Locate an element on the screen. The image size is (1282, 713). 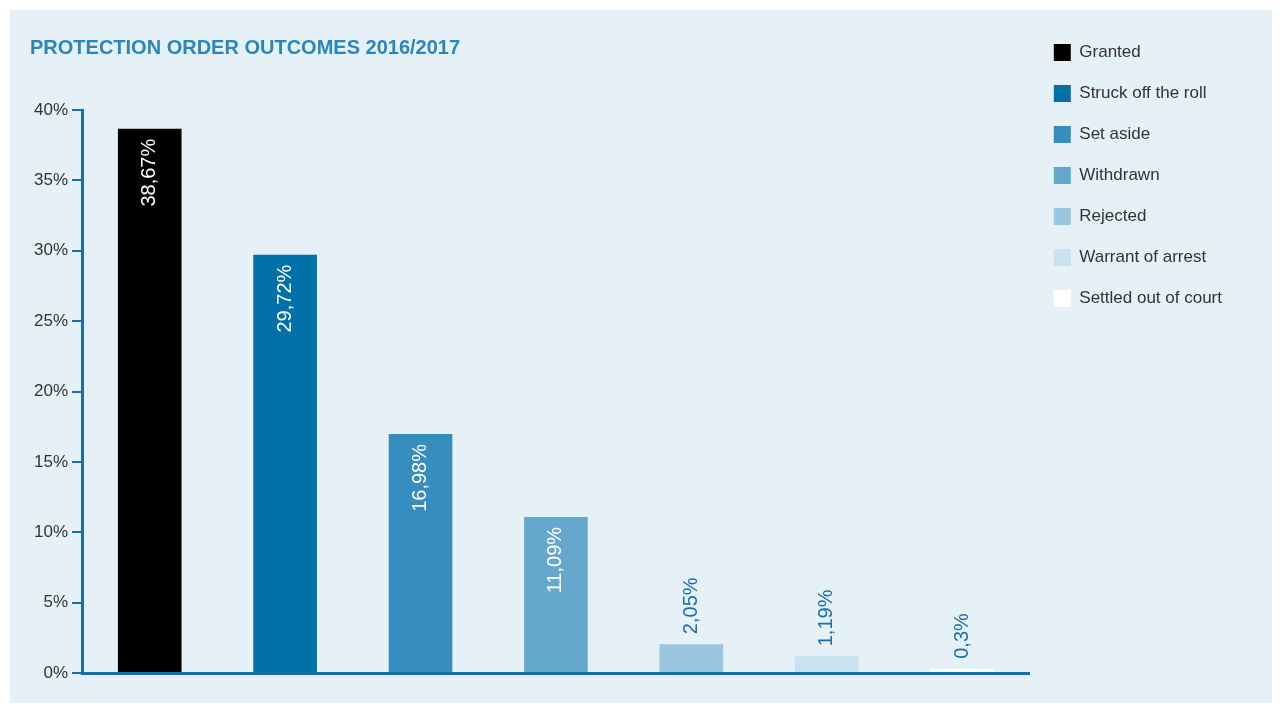
chart-title: PROTECTION ORDER OUTCOMES 2016/2017 is located at coordinates (245, 46).